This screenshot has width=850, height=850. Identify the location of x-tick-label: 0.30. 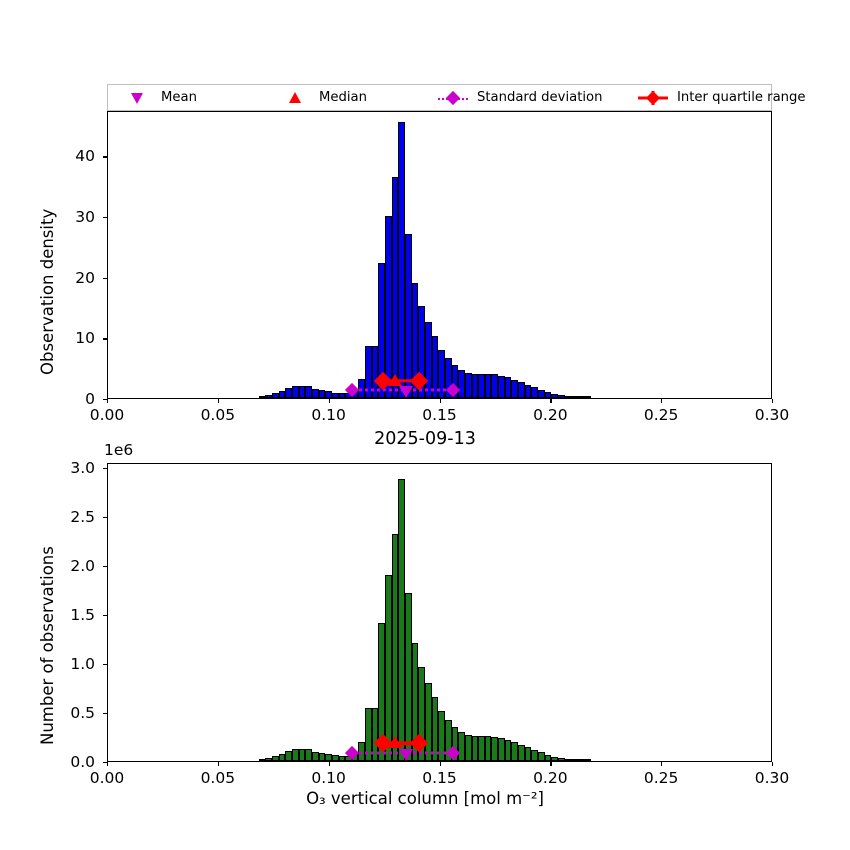
(772, 415).